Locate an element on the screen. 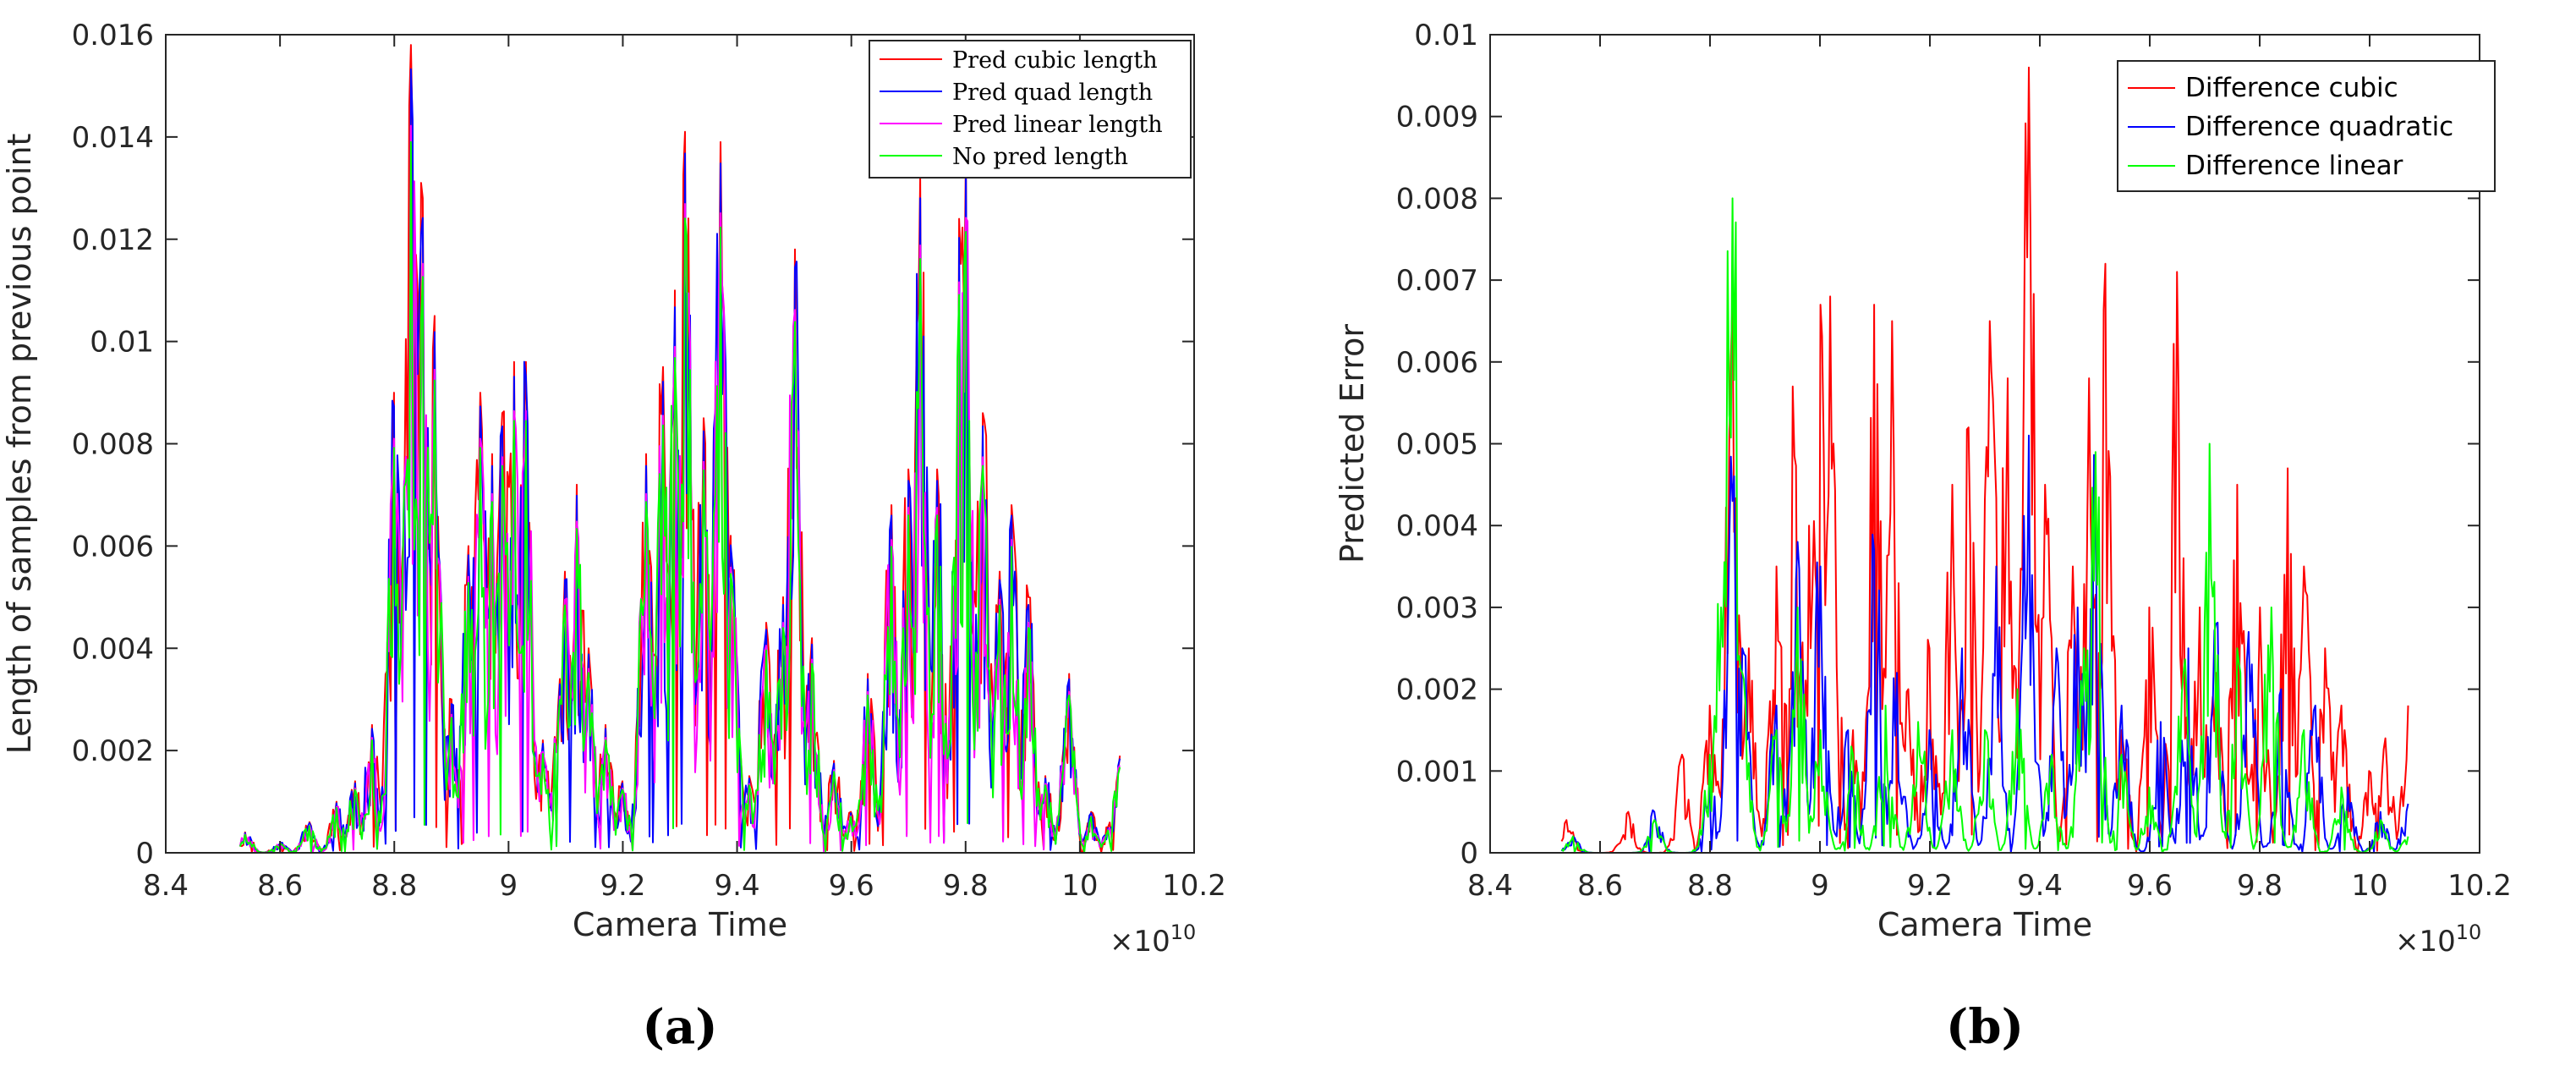 The height and width of the screenshot is (1077, 2576). a-x-tick-label: 10.2 is located at coordinates (1194, 886).